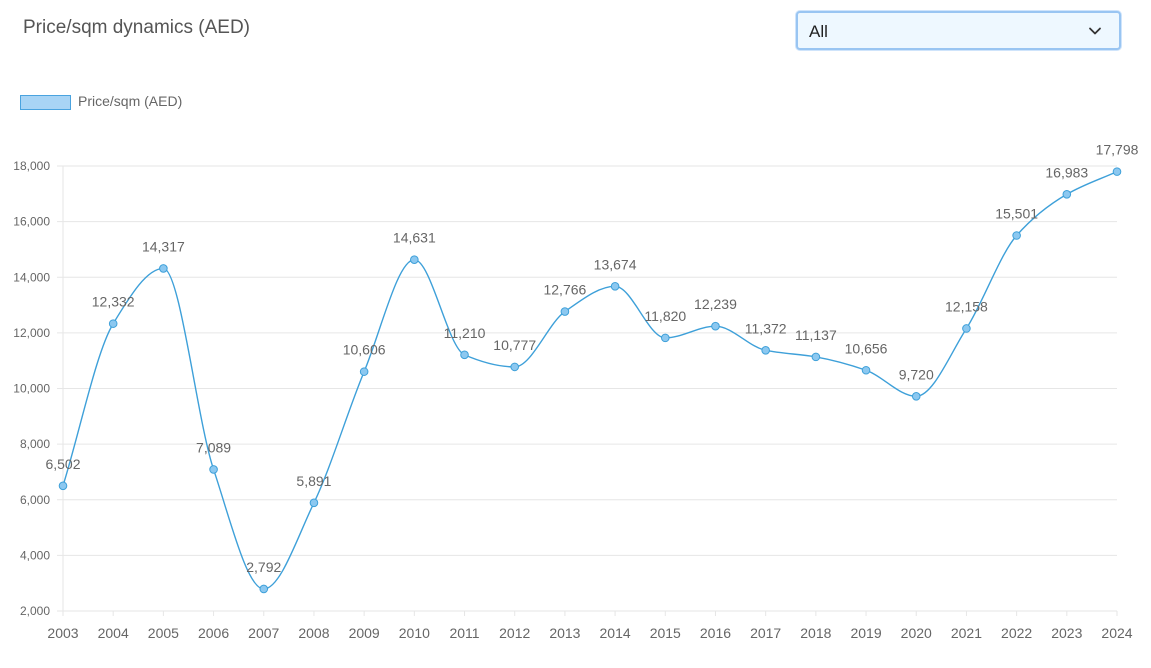 The width and height of the screenshot is (1151, 668). What do you see at coordinates (665, 633) in the screenshot?
I see `x-tick-label: 2015` at bounding box center [665, 633].